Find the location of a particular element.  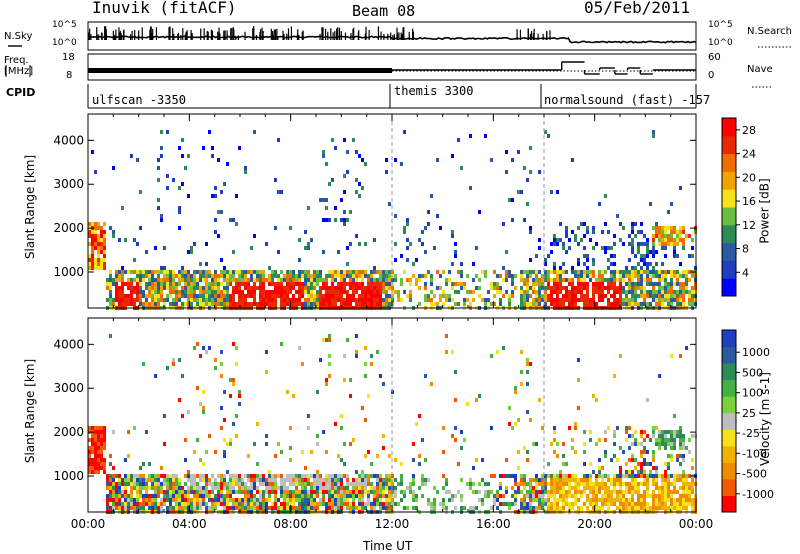

cpid-segment-label: ulfscan -3350 is located at coordinates (139, 100).